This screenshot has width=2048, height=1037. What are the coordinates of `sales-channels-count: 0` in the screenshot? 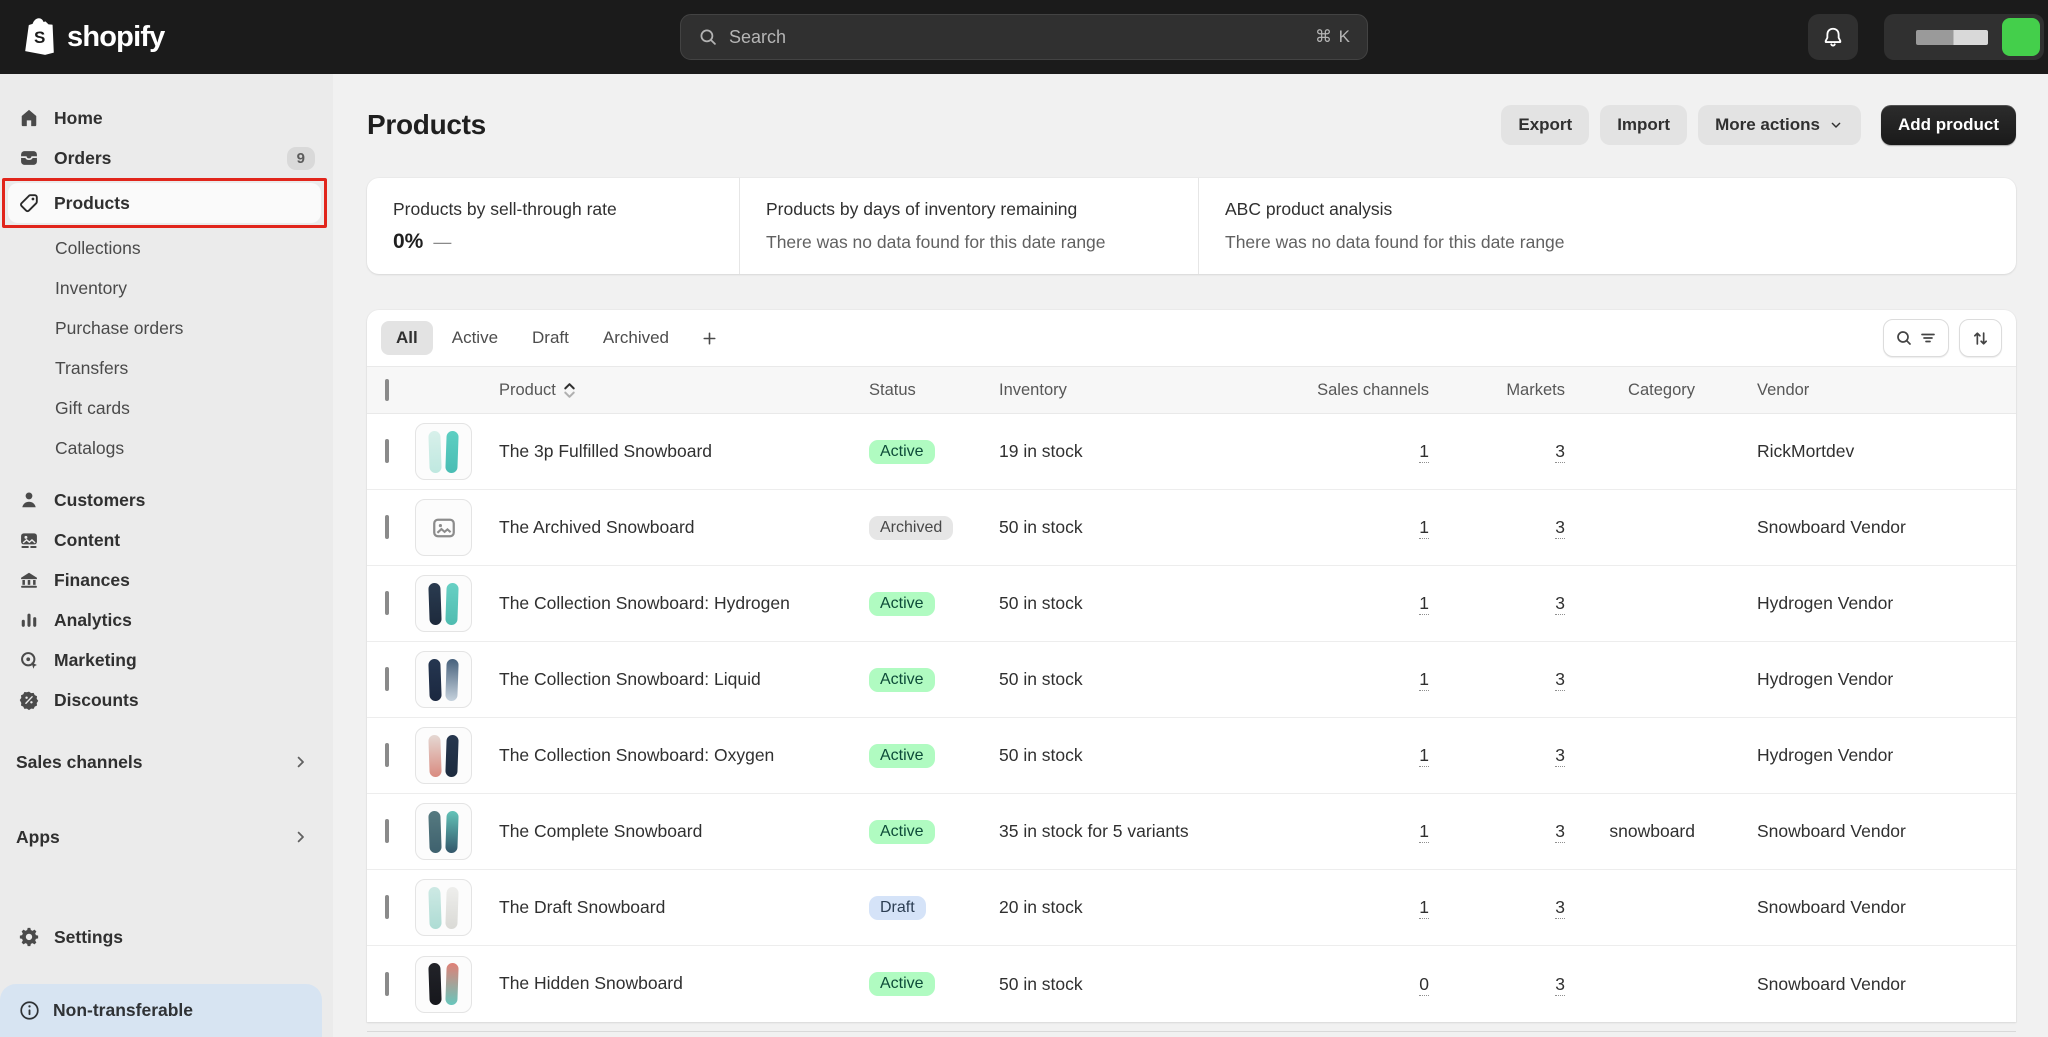 It's located at (1424, 984).